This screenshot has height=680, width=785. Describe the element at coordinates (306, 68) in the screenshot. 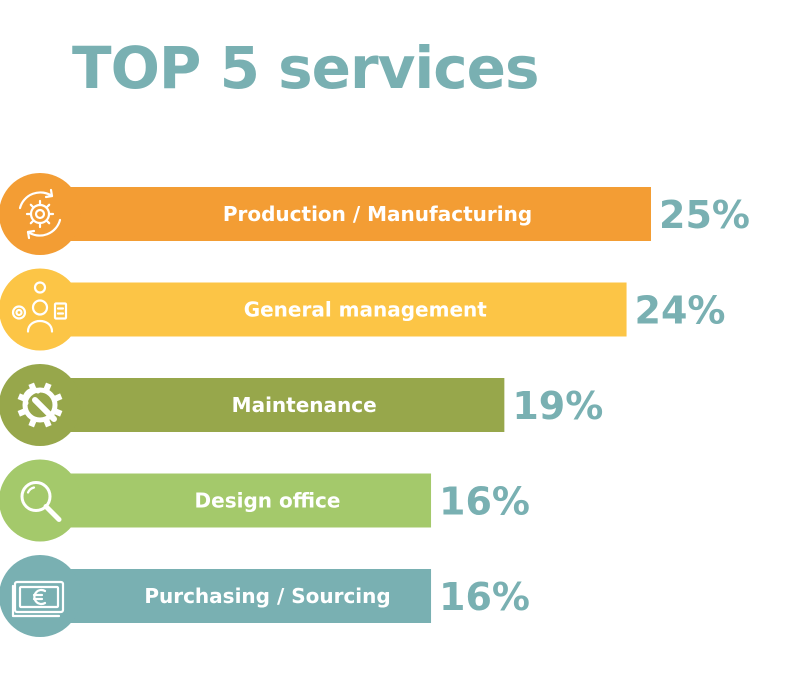

I see `page-title: TOP 5 services` at that location.